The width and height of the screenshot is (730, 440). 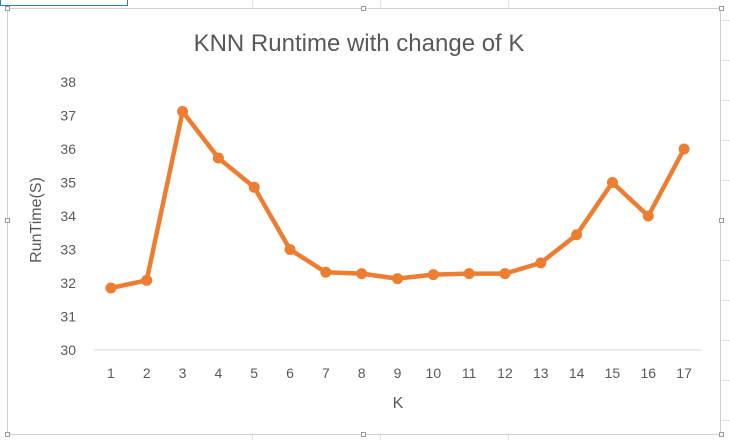 What do you see at coordinates (359, 43) in the screenshot?
I see `chart-title: KNN Runtime with change of K` at bounding box center [359, 43].